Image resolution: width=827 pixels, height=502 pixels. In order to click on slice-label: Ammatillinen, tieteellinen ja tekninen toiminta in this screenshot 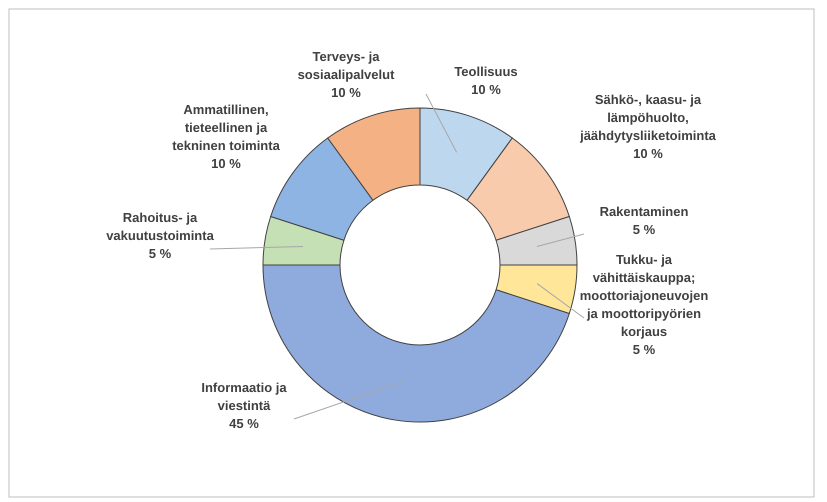, I will do `click(226, 127)`.